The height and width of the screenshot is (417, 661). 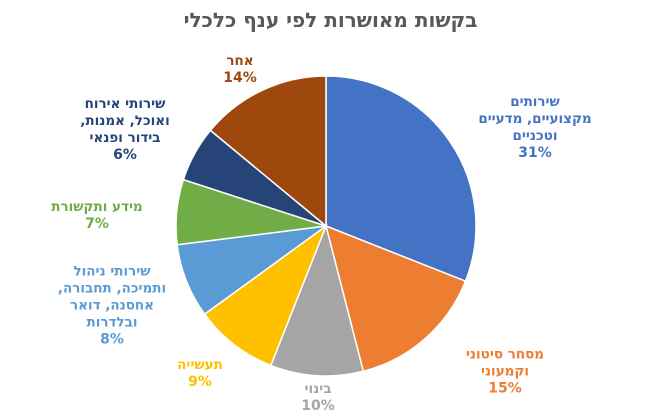 I want to click on slice-label-line: אחסנה, דואר, so click(x=112, y=305).